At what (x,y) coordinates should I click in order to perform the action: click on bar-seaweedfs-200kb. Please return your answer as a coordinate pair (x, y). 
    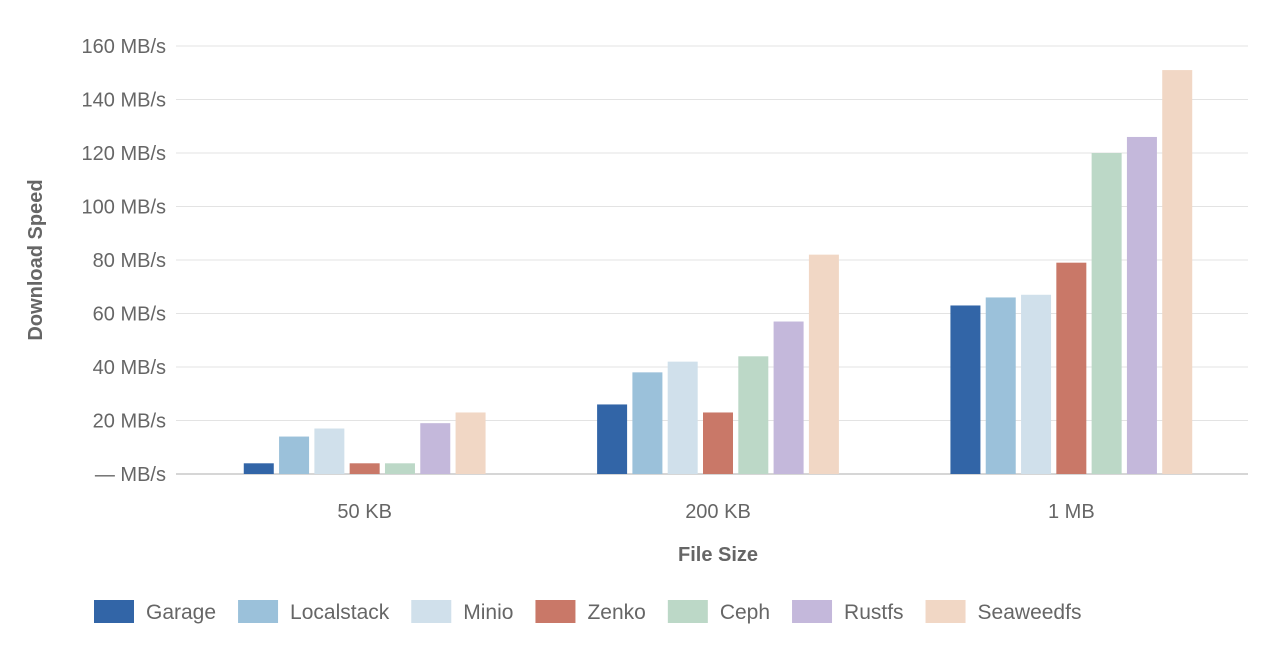
    Looking at the image, I should click on (823, 364).